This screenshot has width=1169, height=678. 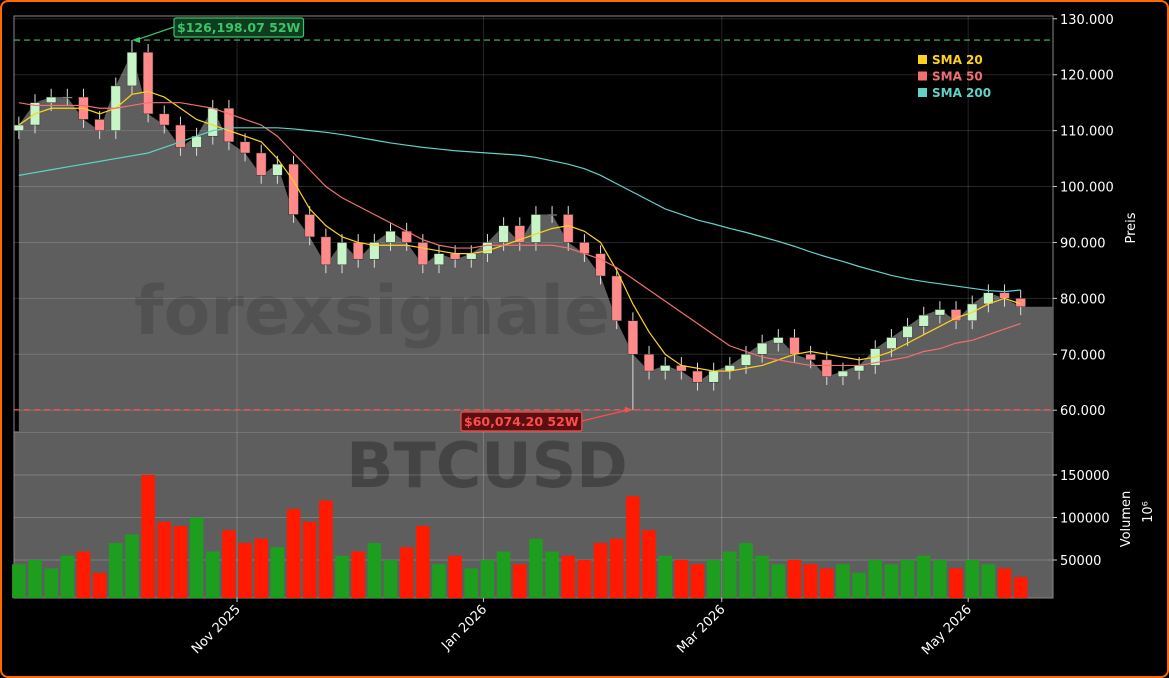 I want to click on legend-swatch, so click(x=922, y=76).